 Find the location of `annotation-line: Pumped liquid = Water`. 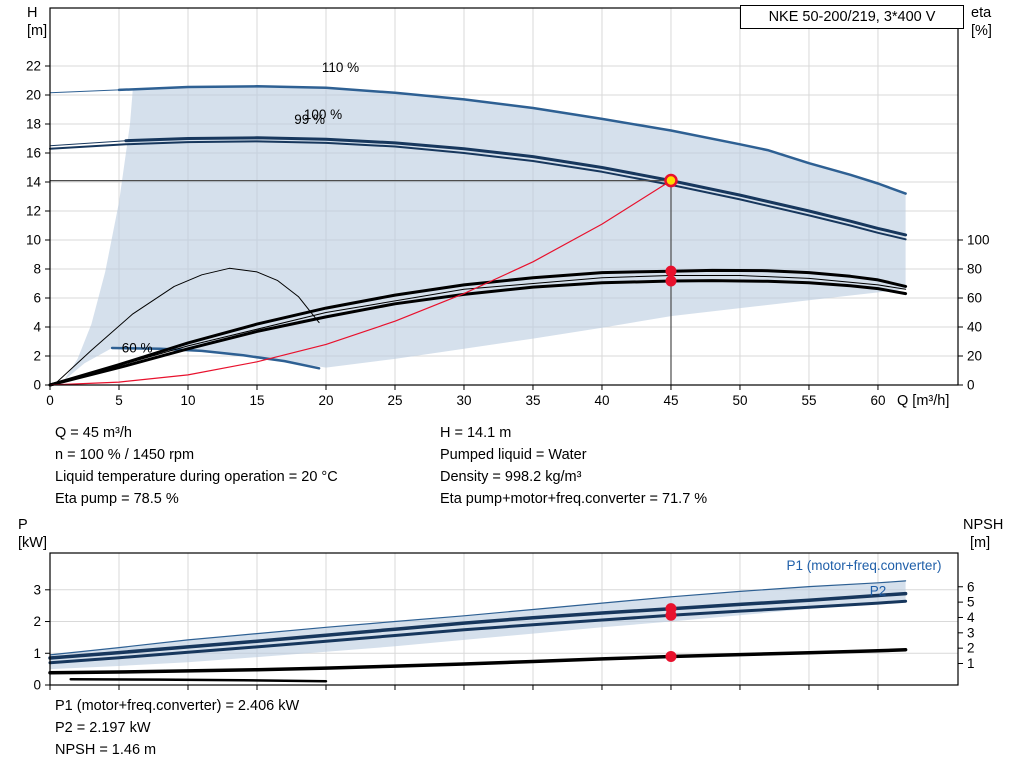

annotation-line: Pumped liquid = Water is located at coordinates (513, 455).